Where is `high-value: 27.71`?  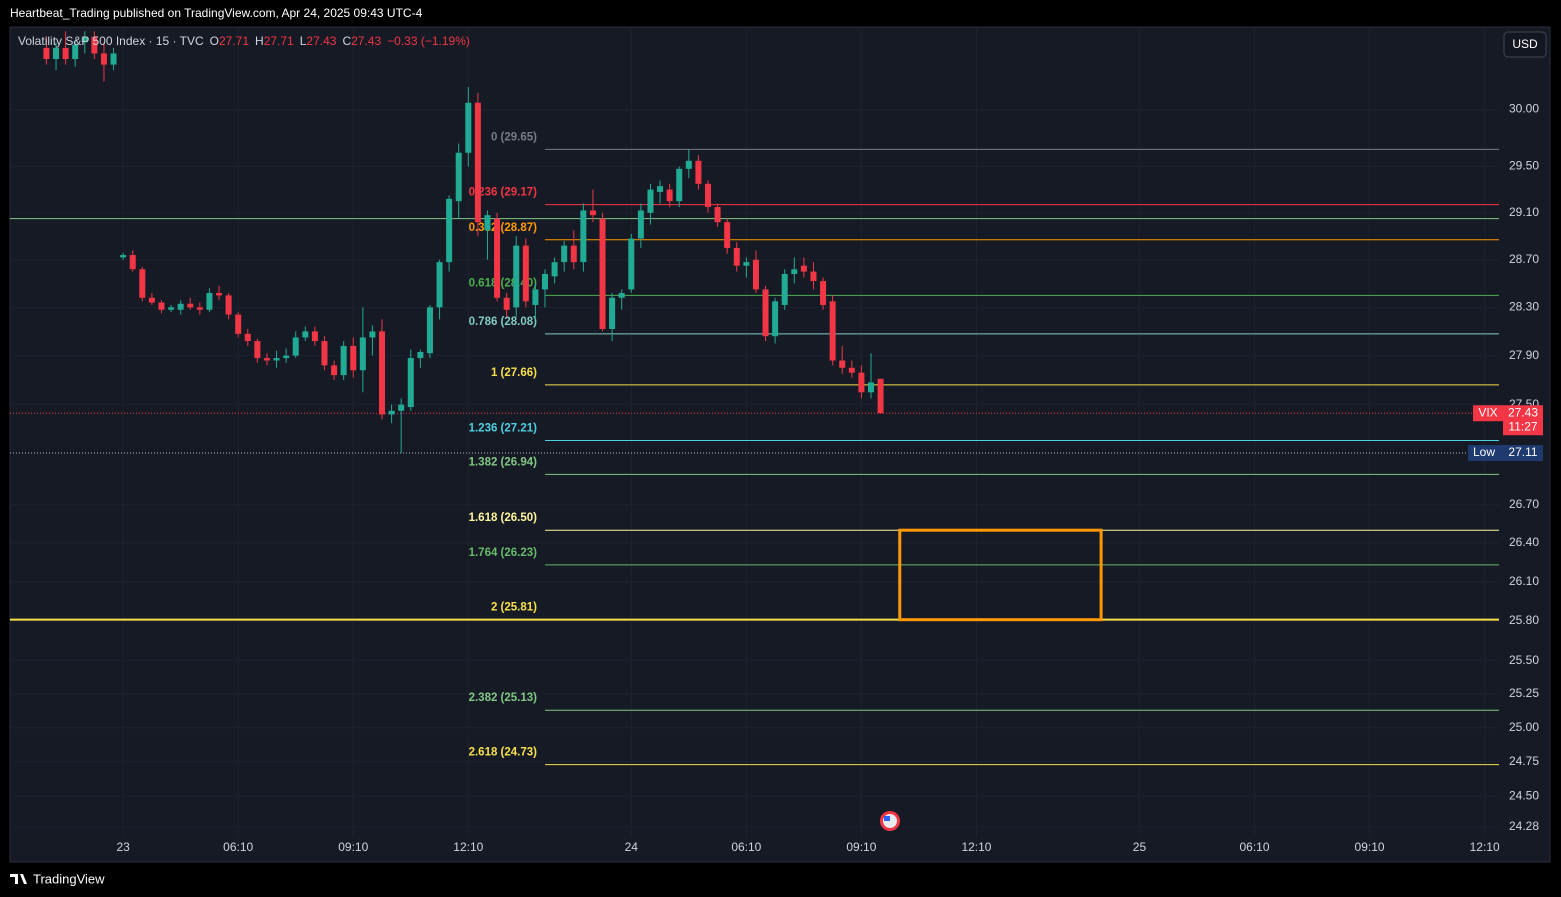 high-value: 27.71 is located at coordinates (279, 41).